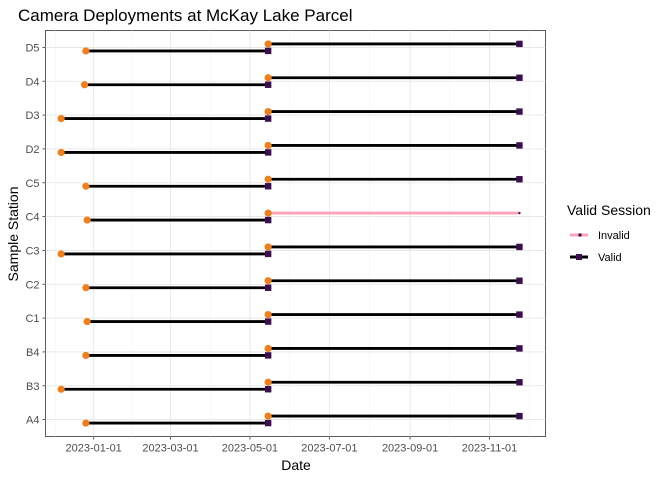 This screenshot has height=480, width=672. I want to click on x-axis-title: Date, so click(296, 465).